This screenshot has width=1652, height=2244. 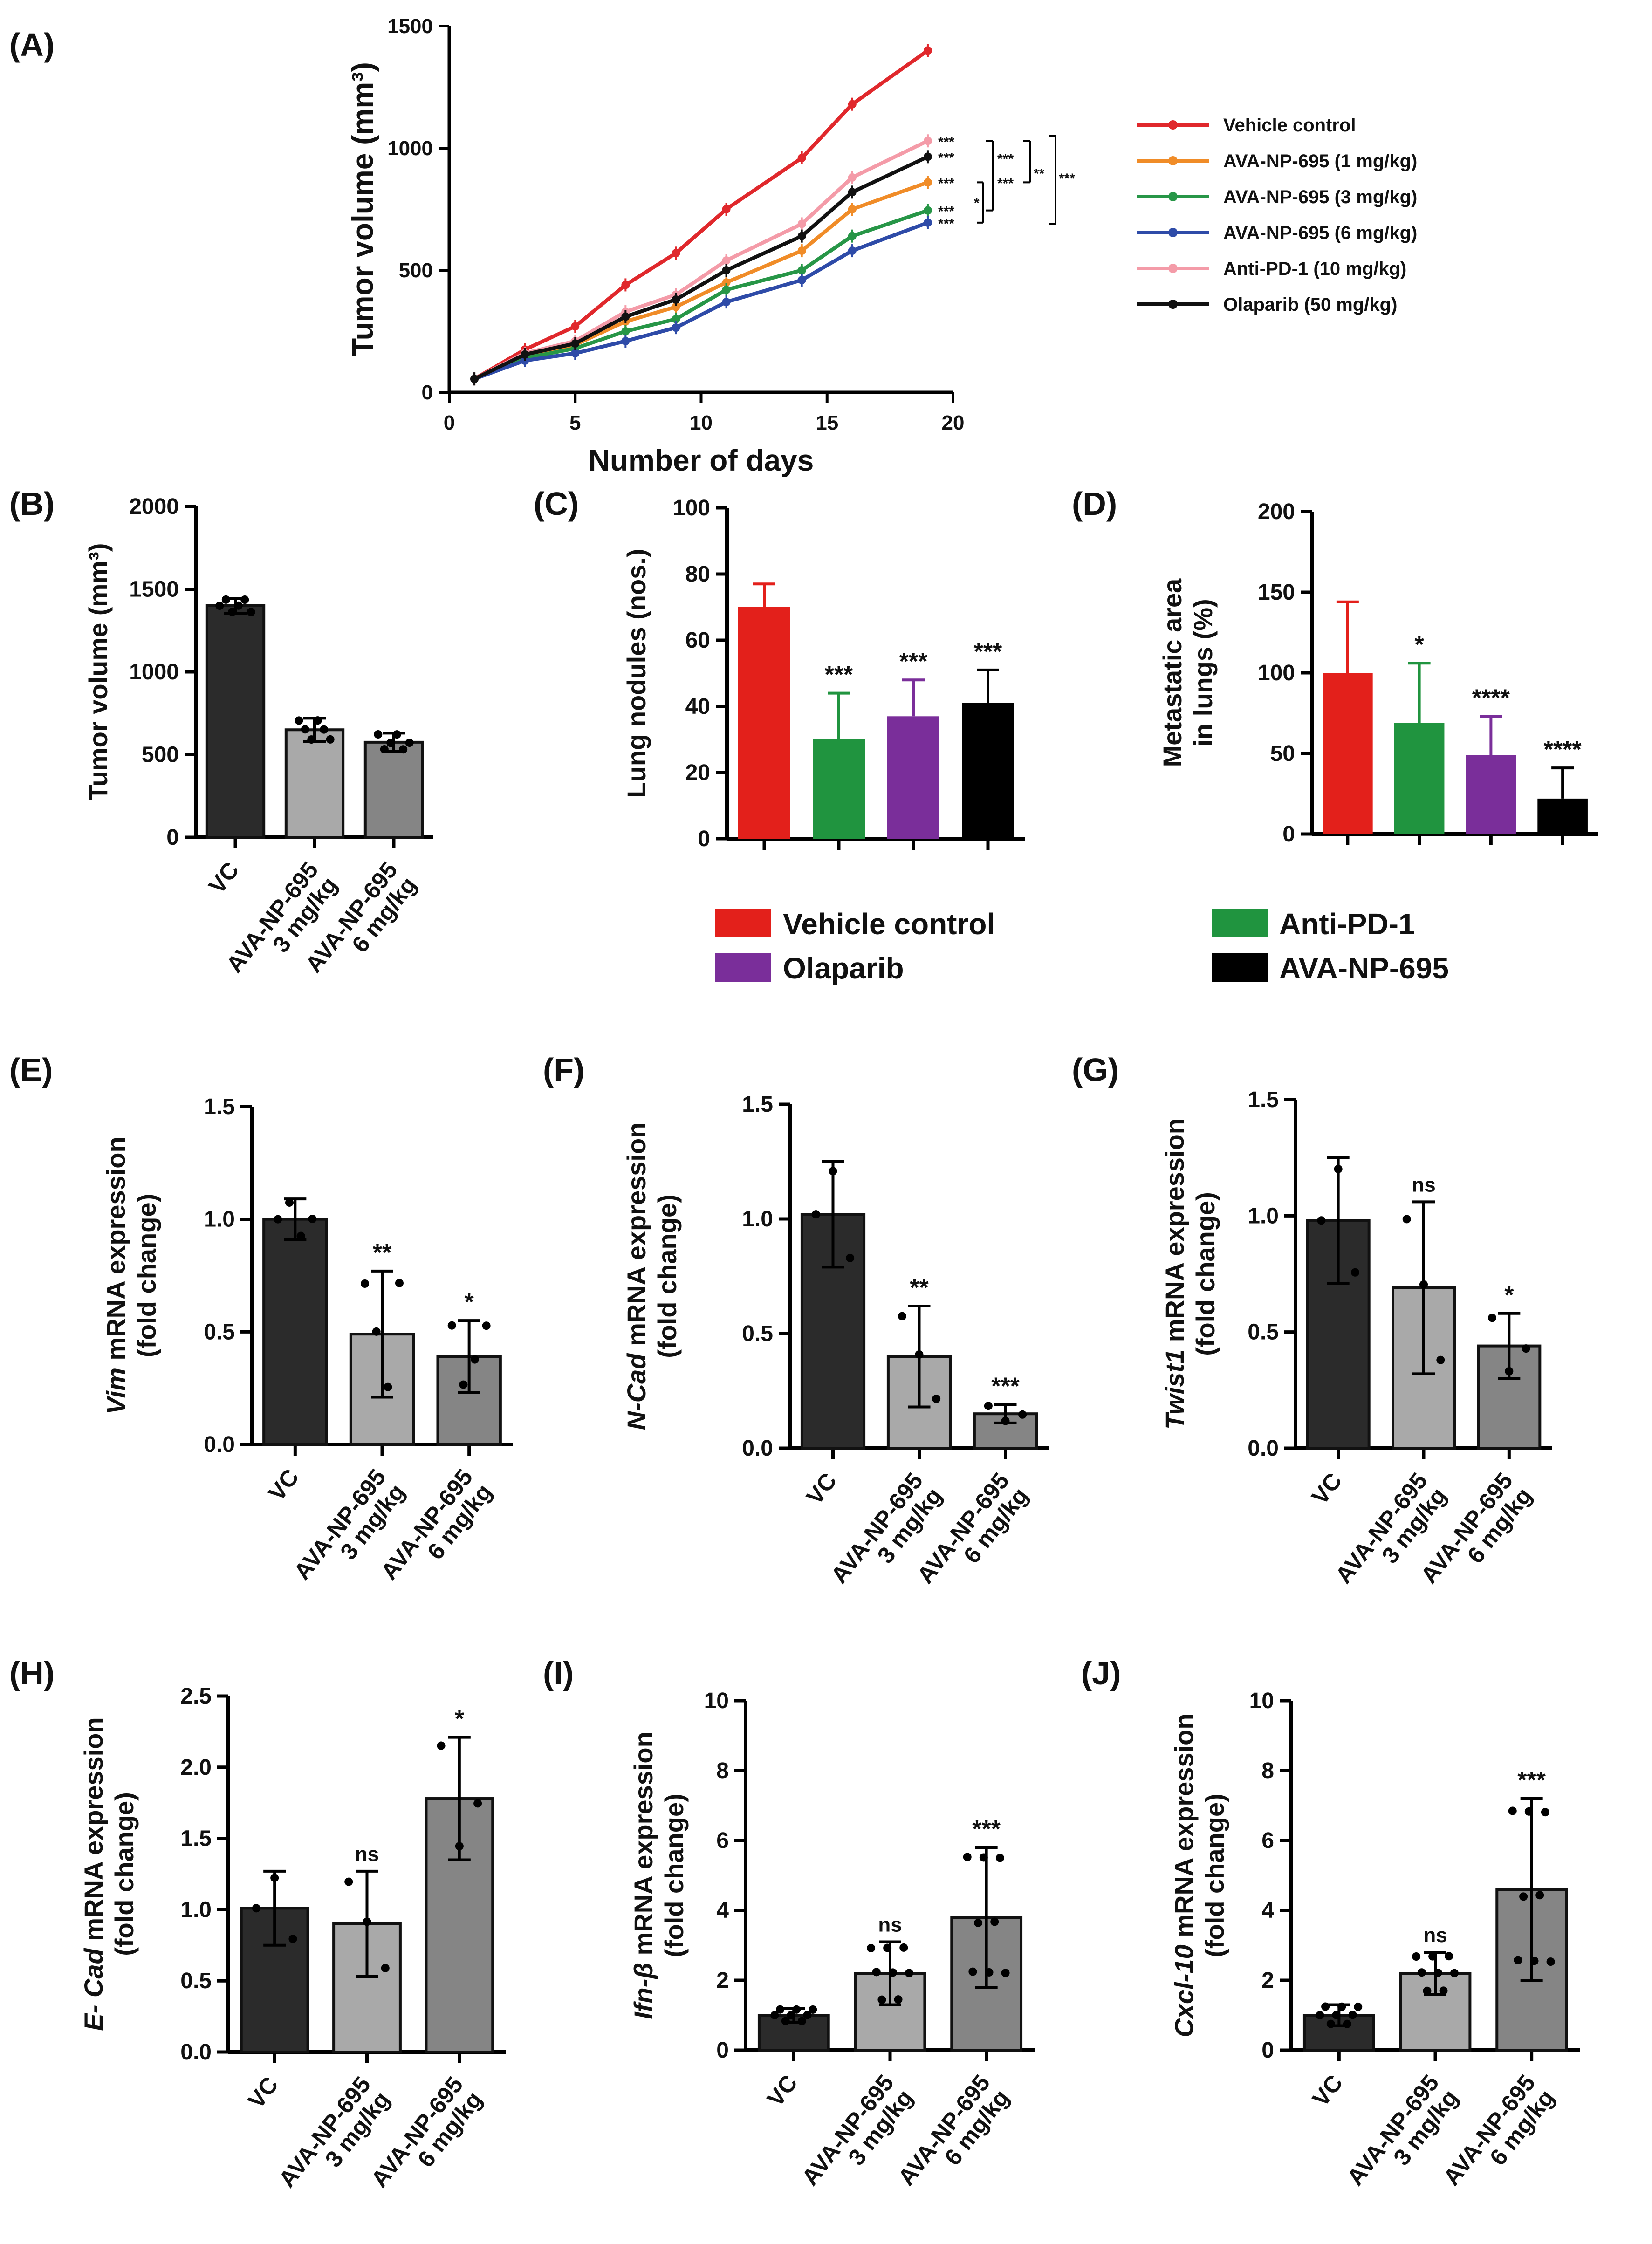 What do you see at coordinates (1315, 269) in the screenshot?
I see `legend-label: Anti-PD-1 (10 mg/kg)` at bounding box center [1315, 269].